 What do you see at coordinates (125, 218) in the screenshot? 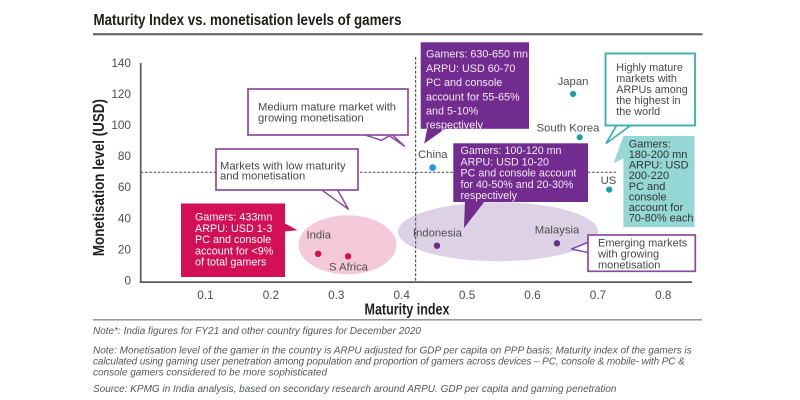
I see `svg-text: 40` at bounding box center [125, 218].